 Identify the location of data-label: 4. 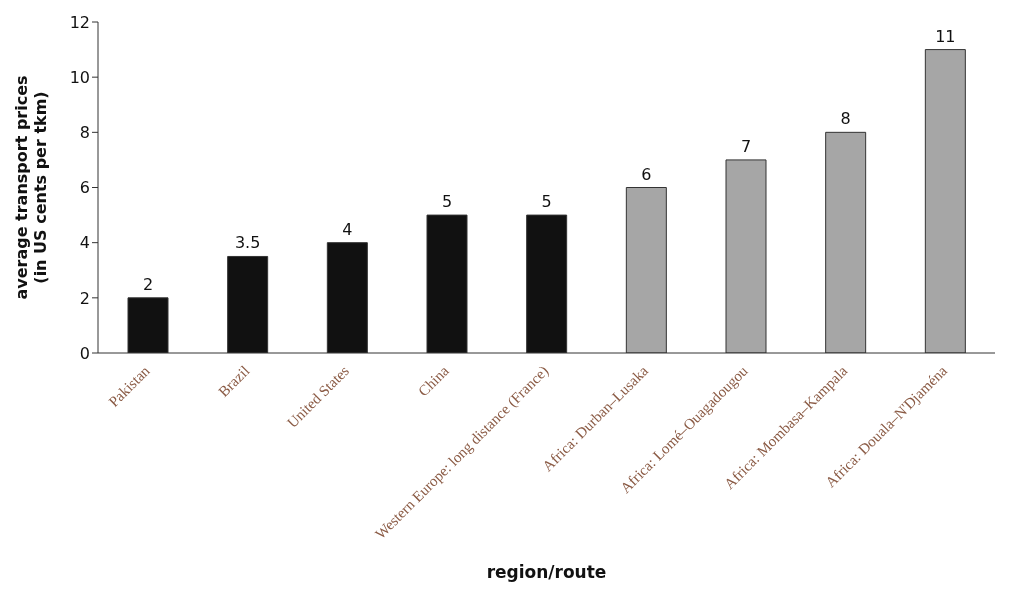
(347, 229).